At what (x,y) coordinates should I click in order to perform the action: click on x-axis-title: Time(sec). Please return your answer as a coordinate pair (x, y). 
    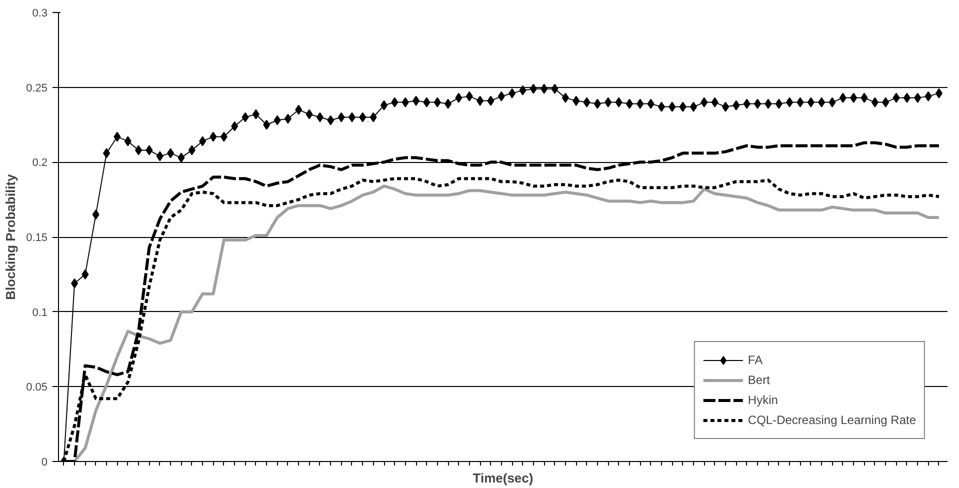
    Looking at the image, I should click on (503, 478).